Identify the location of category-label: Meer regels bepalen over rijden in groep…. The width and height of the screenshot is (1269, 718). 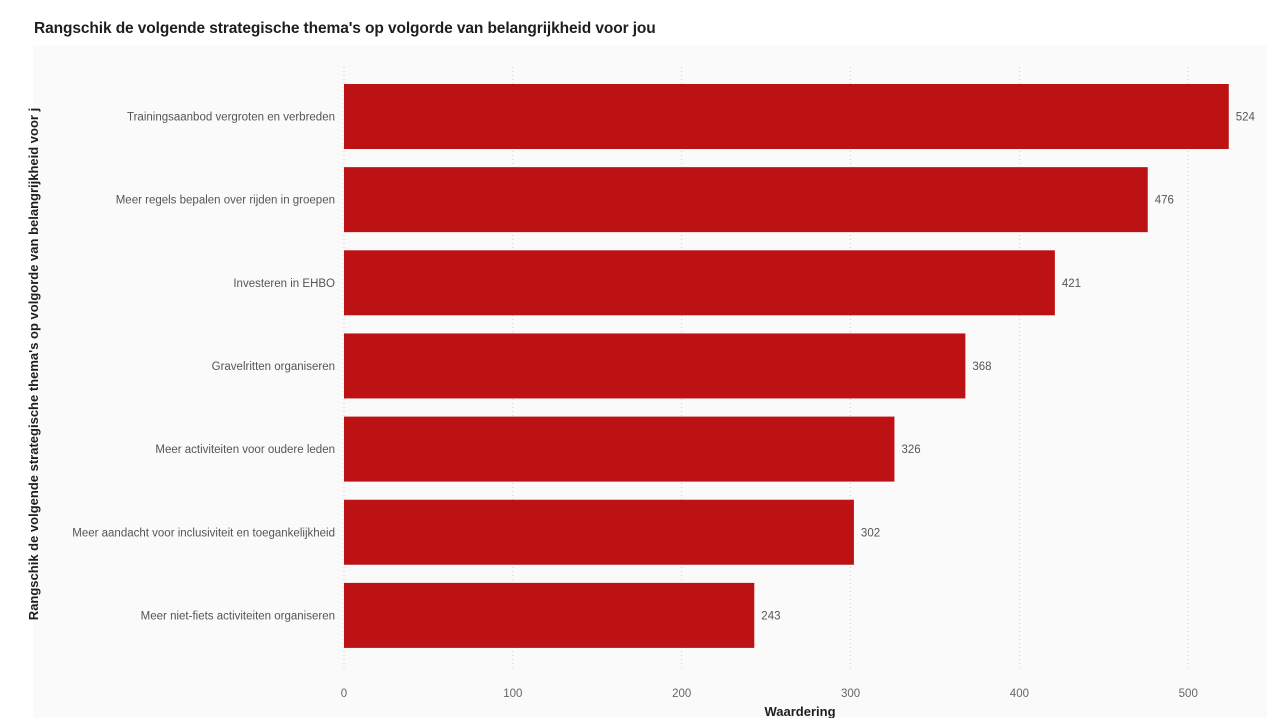
(225, 201).